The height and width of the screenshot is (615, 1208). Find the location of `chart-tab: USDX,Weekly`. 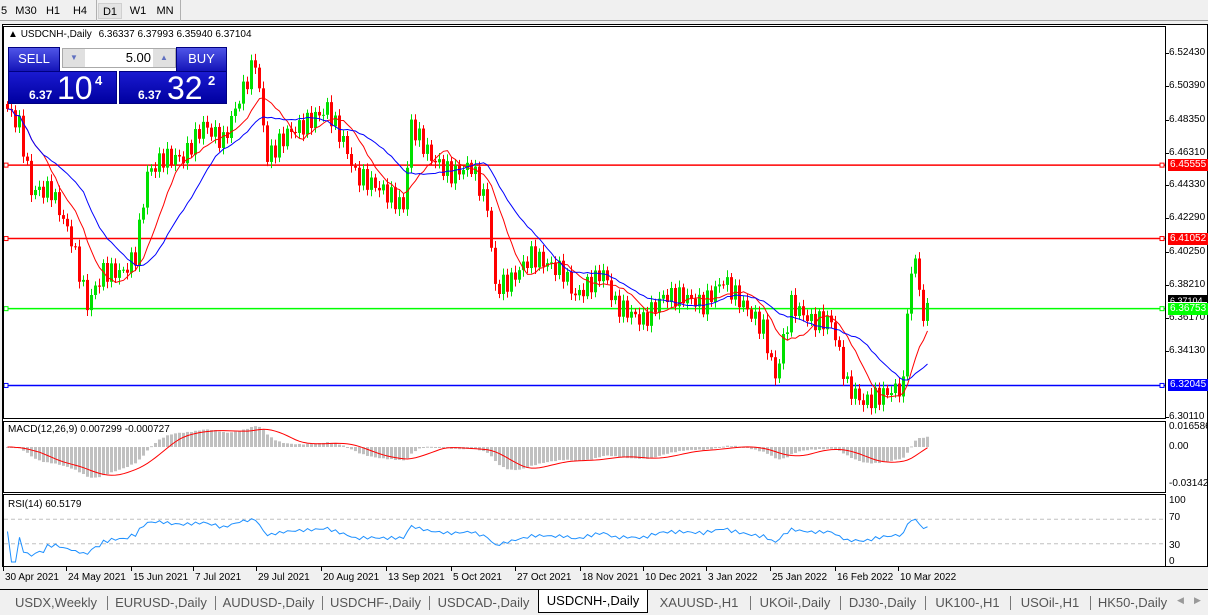

chart-tab: USDX,Weekly is located at coordinates (56, 602).